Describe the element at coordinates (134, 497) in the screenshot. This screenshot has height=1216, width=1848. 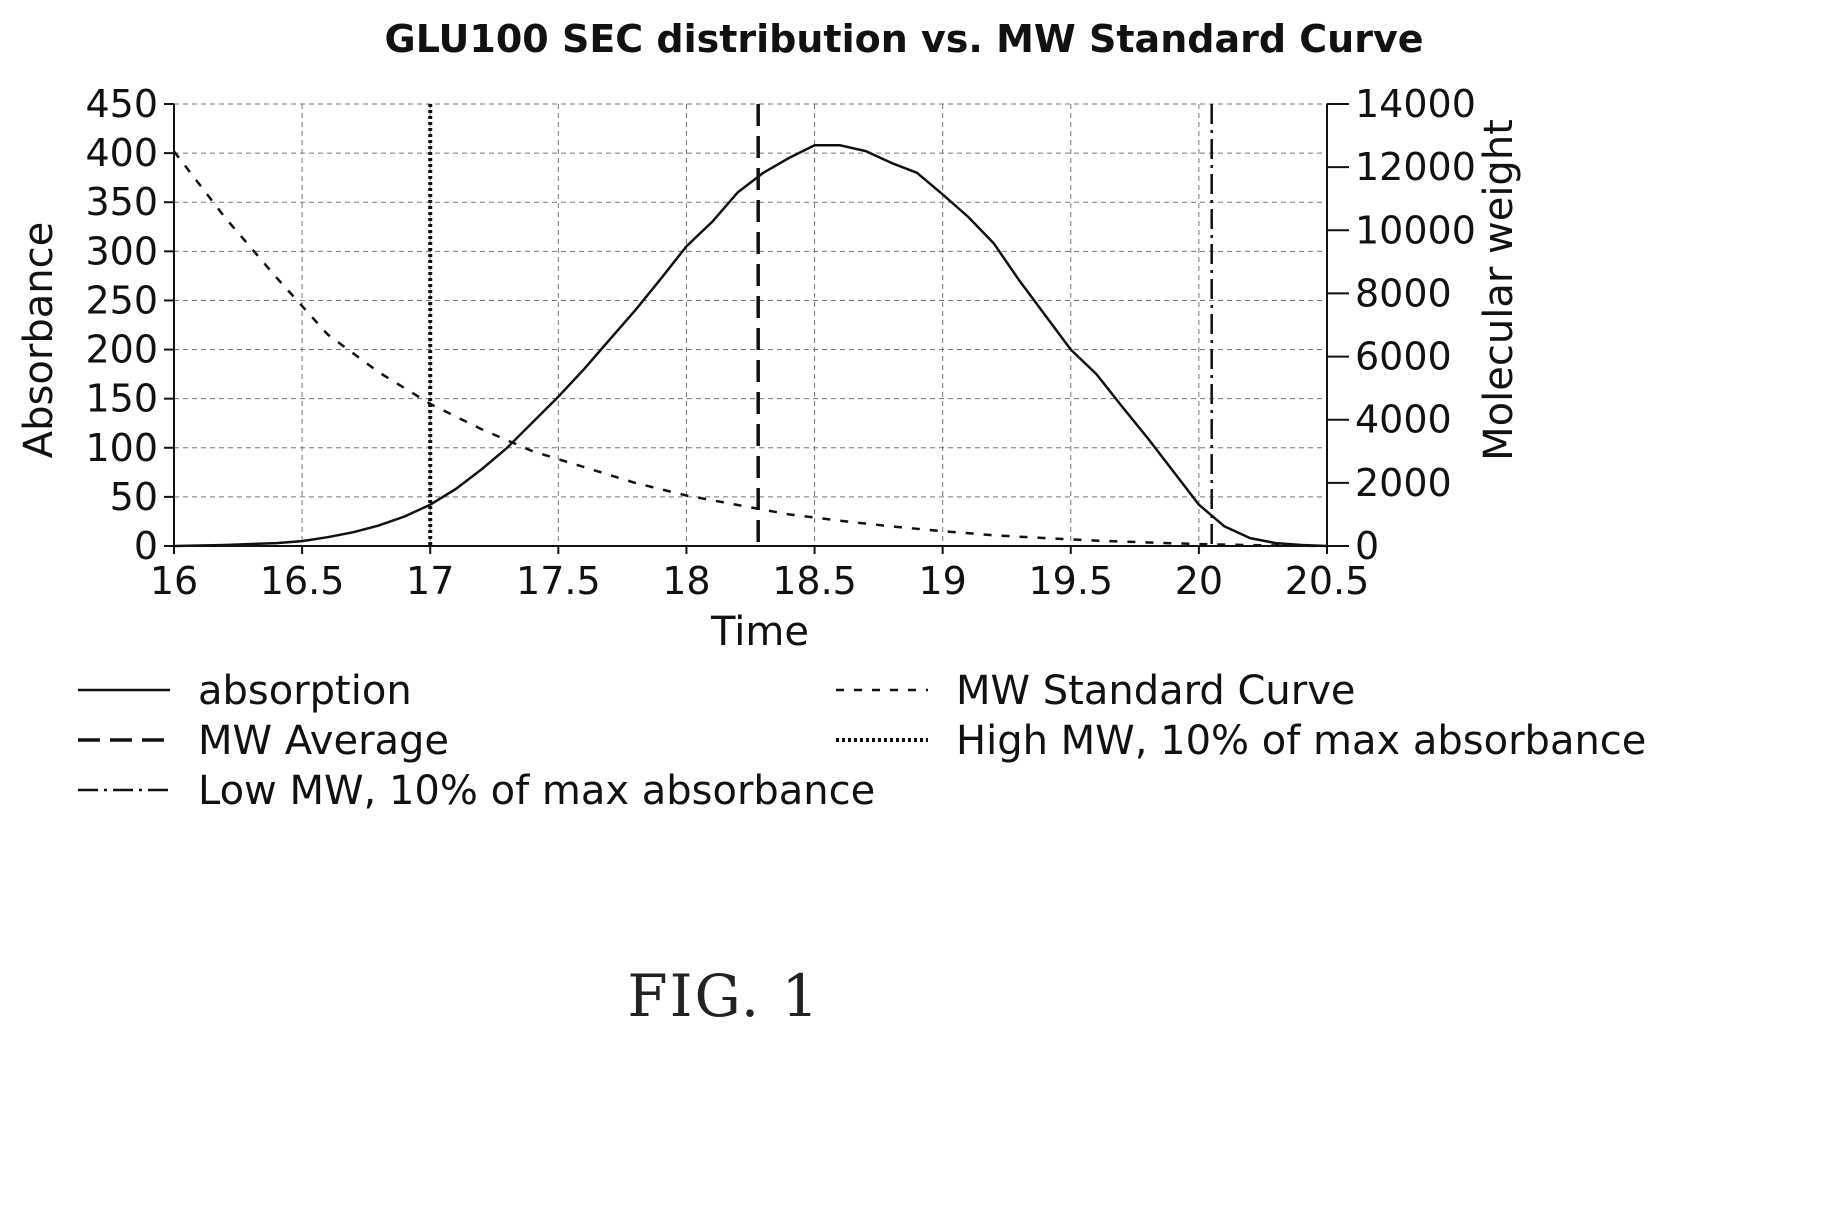
I see `y-tick-label: 50` at that location.